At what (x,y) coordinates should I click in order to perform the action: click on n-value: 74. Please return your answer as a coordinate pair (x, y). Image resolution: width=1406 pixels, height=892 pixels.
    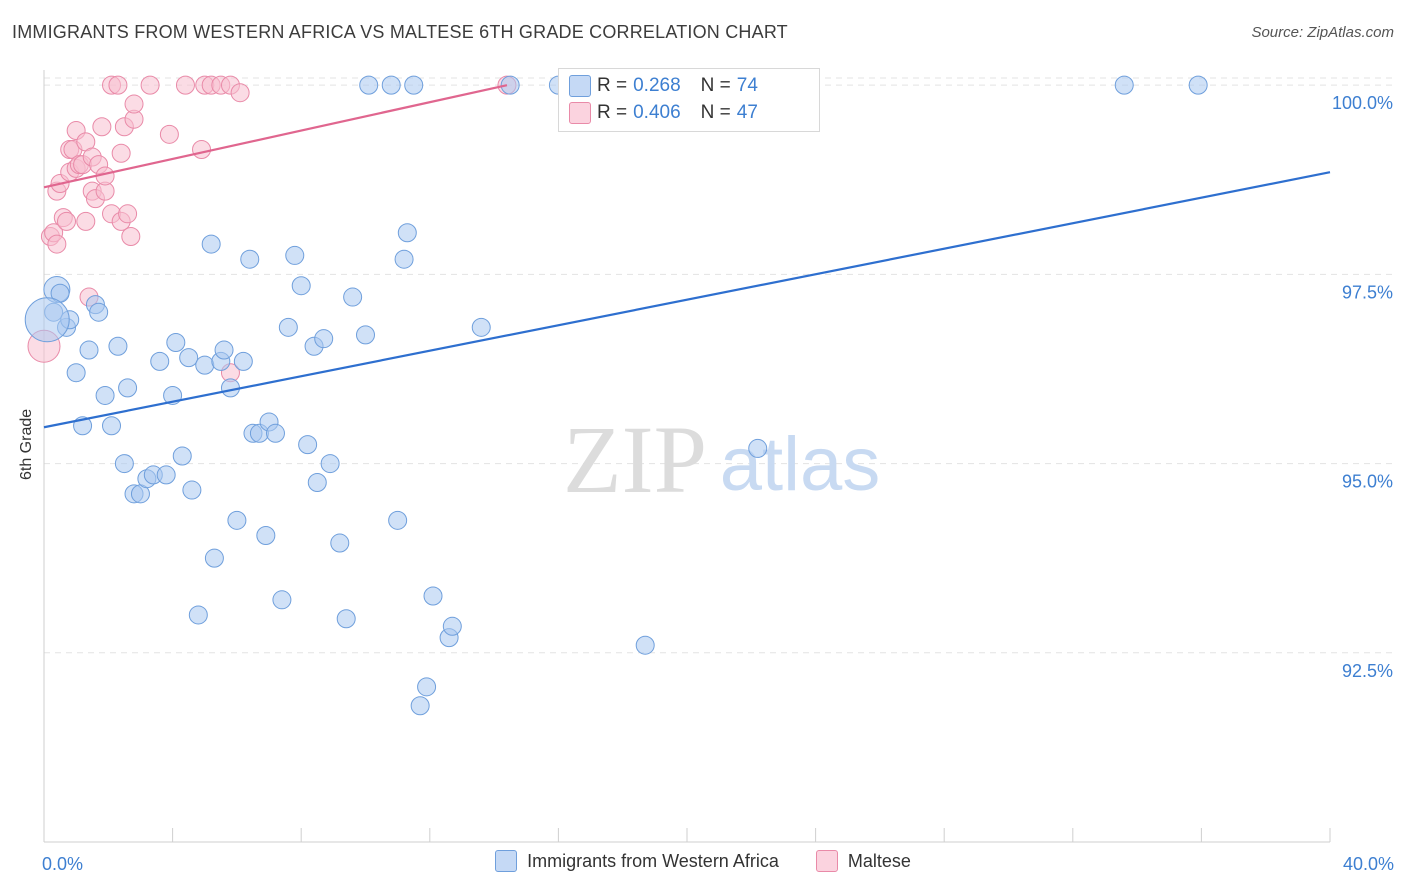
    Looking at the image, I should click on (747, 85).